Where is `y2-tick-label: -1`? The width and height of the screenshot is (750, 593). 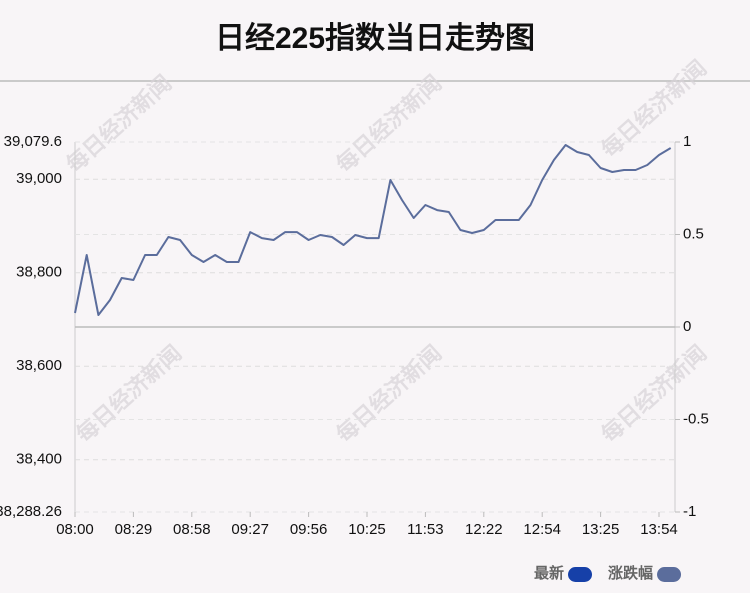 y2-tick-label: -1 is located at coordinates (689, 511).